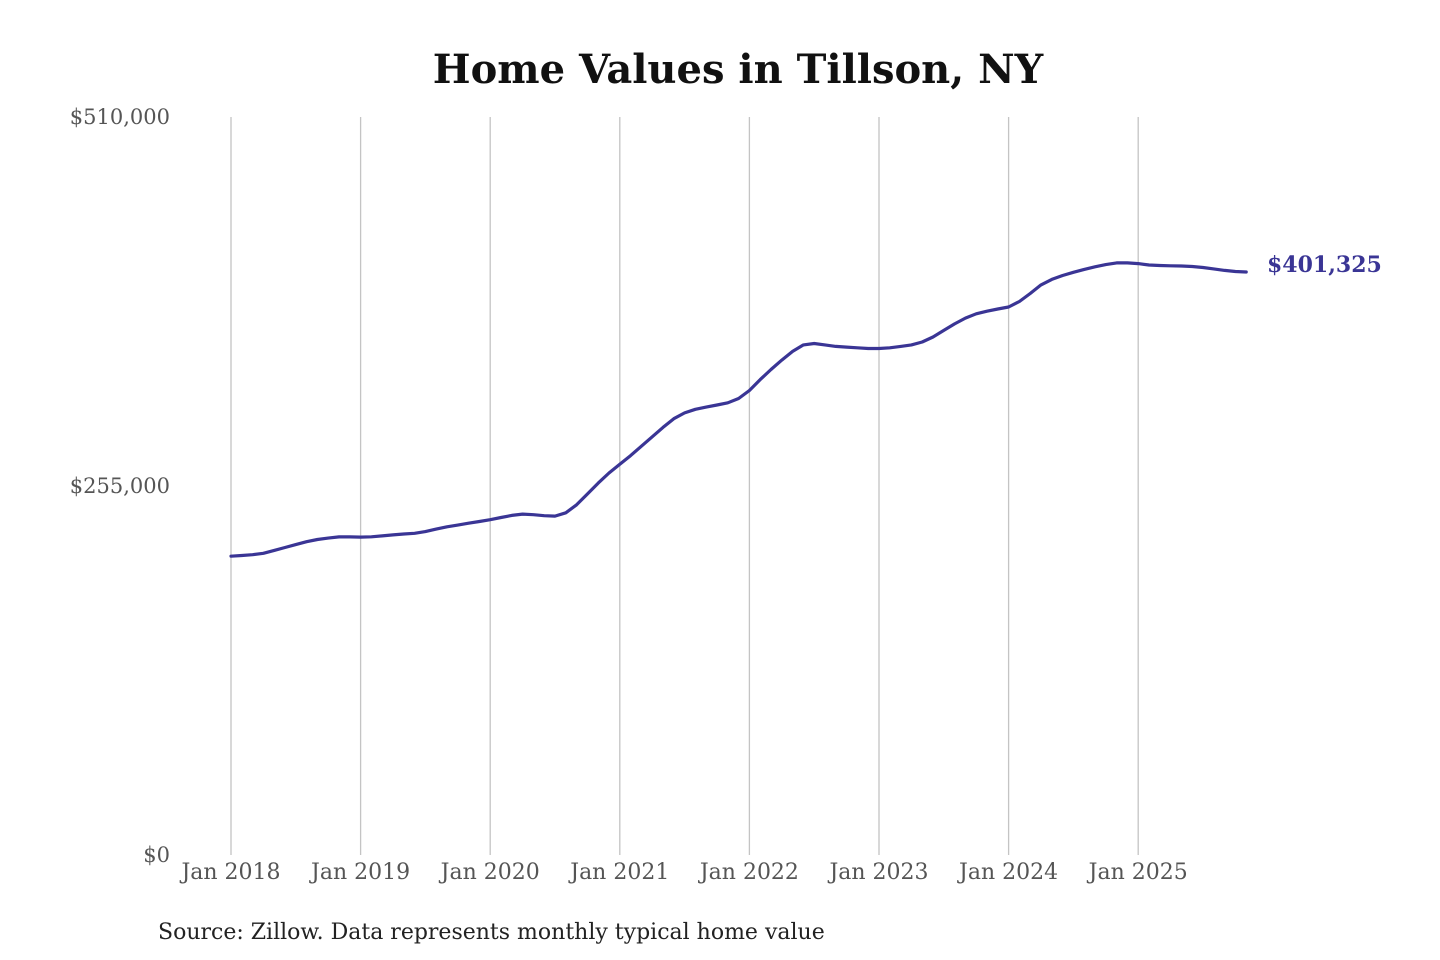 This screenshot has height=960, width=1440. Describe the element at coordinates (1007, 872) in the screenshot. I see `x-tick-label: Jan 2024` at that location.